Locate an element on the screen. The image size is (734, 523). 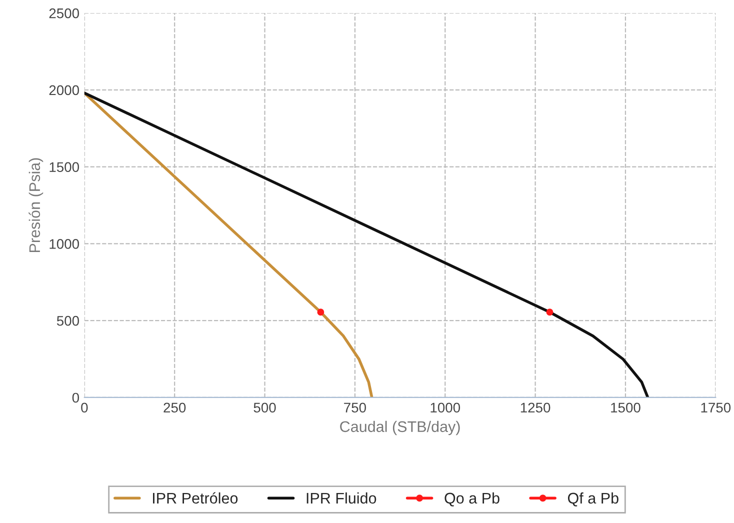
y-tick-label: 2000 is located at coordinates (64, 90).